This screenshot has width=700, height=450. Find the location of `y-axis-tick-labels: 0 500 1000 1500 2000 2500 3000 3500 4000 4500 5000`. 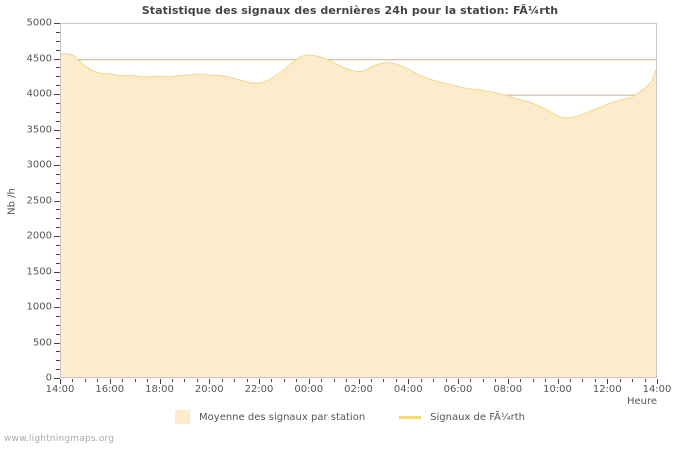

y-axis-tick-labels: 0 500 1000 1500 2000 2500 3000 3500 4000 4500 5000 is located at coordinates (26, 225).